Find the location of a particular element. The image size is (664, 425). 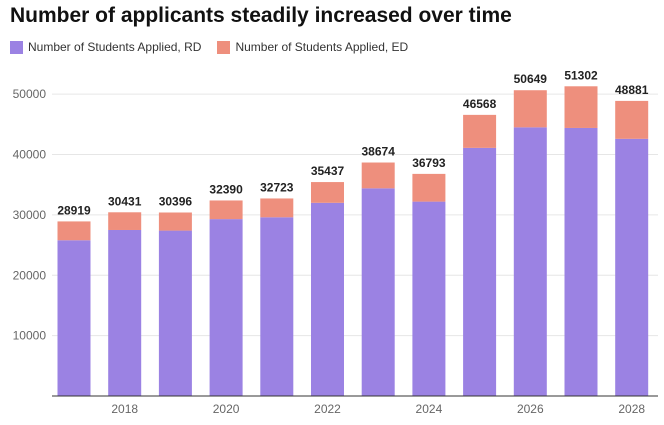

bar-total-label: 32390 is located at coordinates (226, 189).